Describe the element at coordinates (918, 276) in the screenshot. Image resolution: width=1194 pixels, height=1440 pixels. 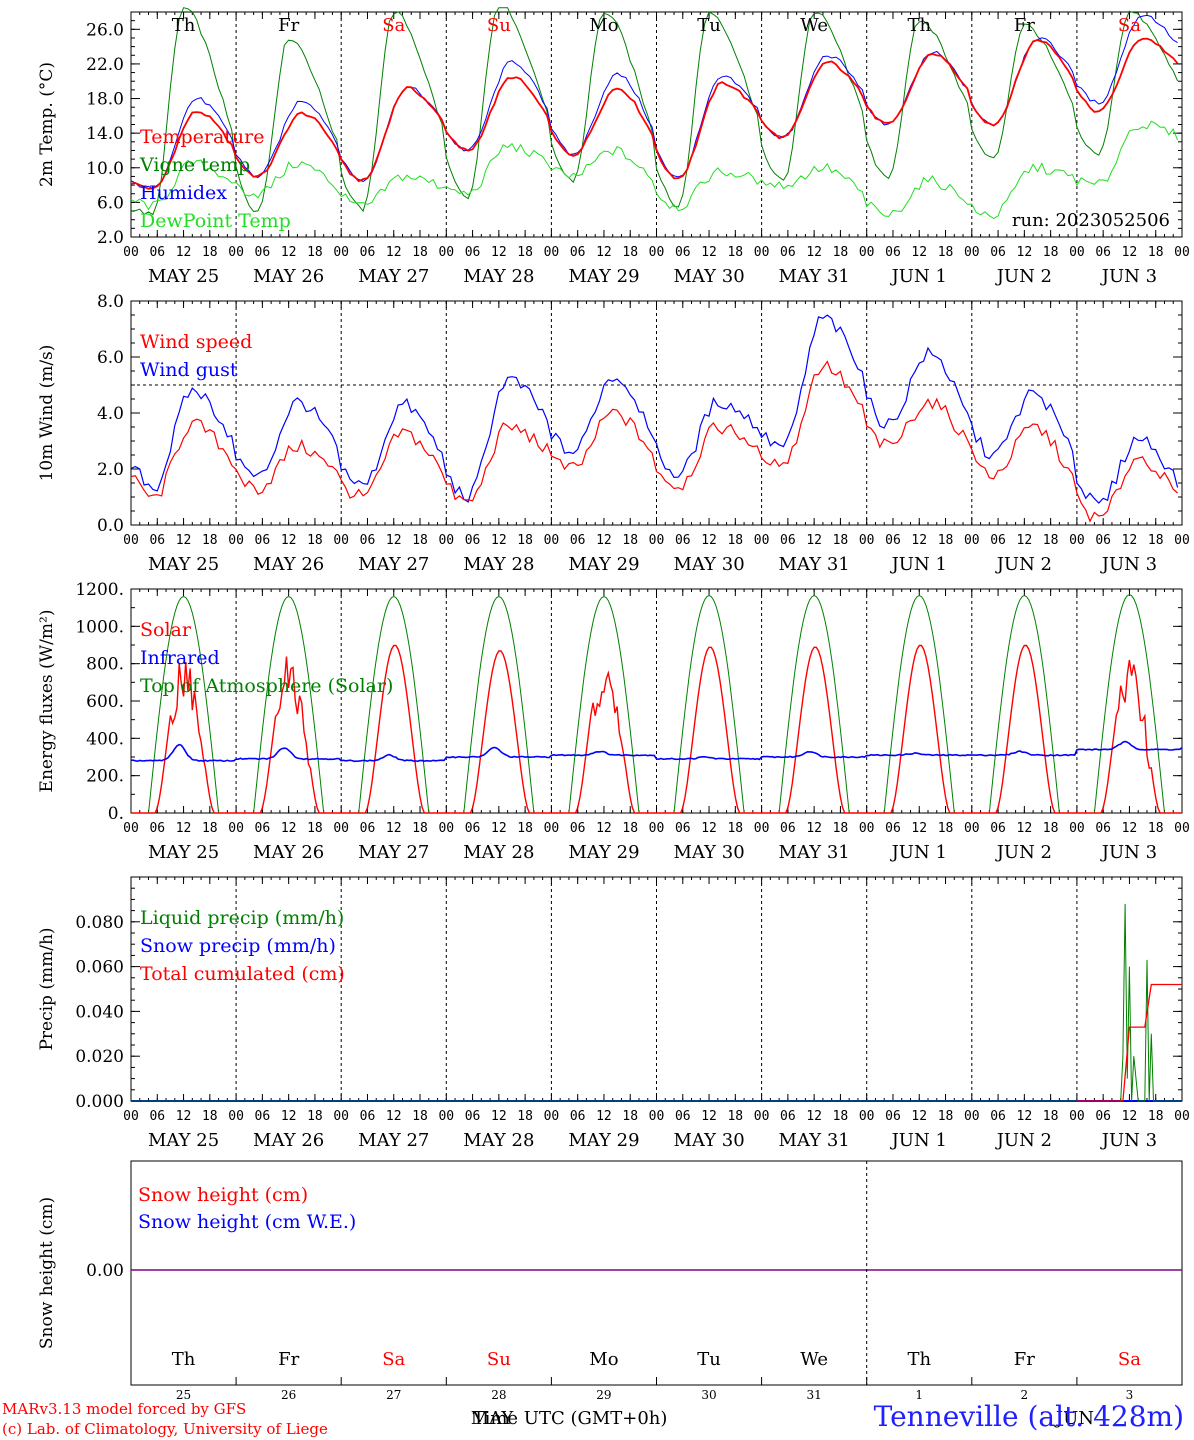
I see `temp-panel-date-label: JUN 1` at that location.